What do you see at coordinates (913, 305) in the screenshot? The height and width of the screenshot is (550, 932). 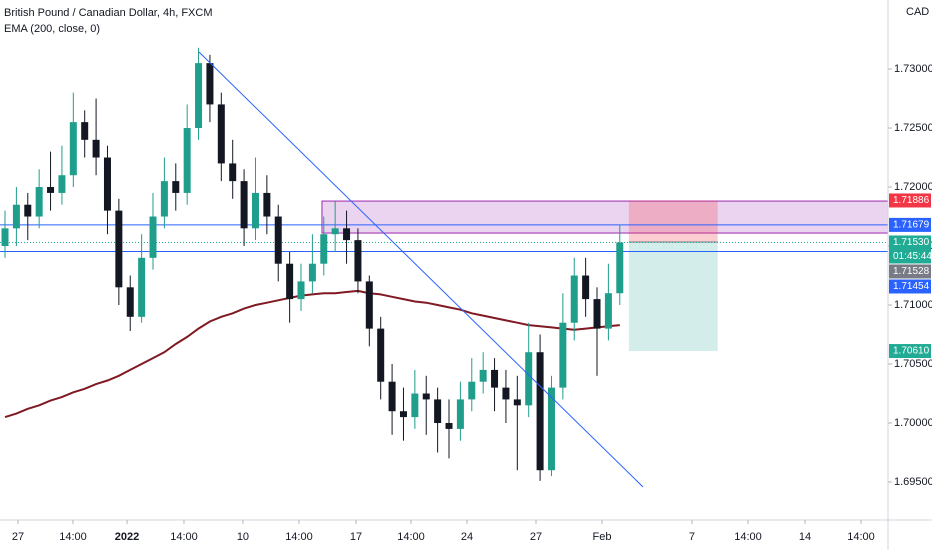 I see `y-tick-label: 1.71000` at bounding box center [913, 305].